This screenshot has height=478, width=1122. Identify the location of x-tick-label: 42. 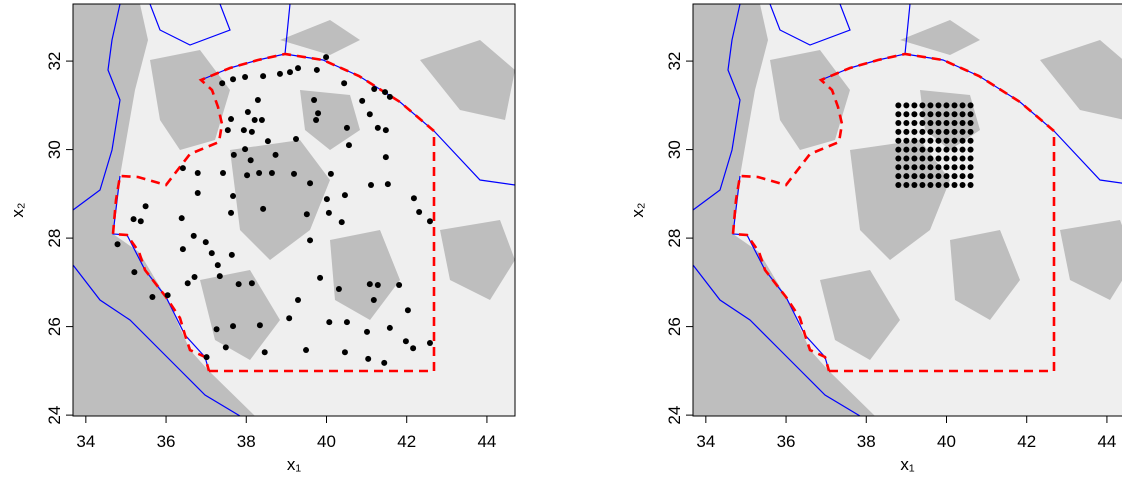
(406, 441).